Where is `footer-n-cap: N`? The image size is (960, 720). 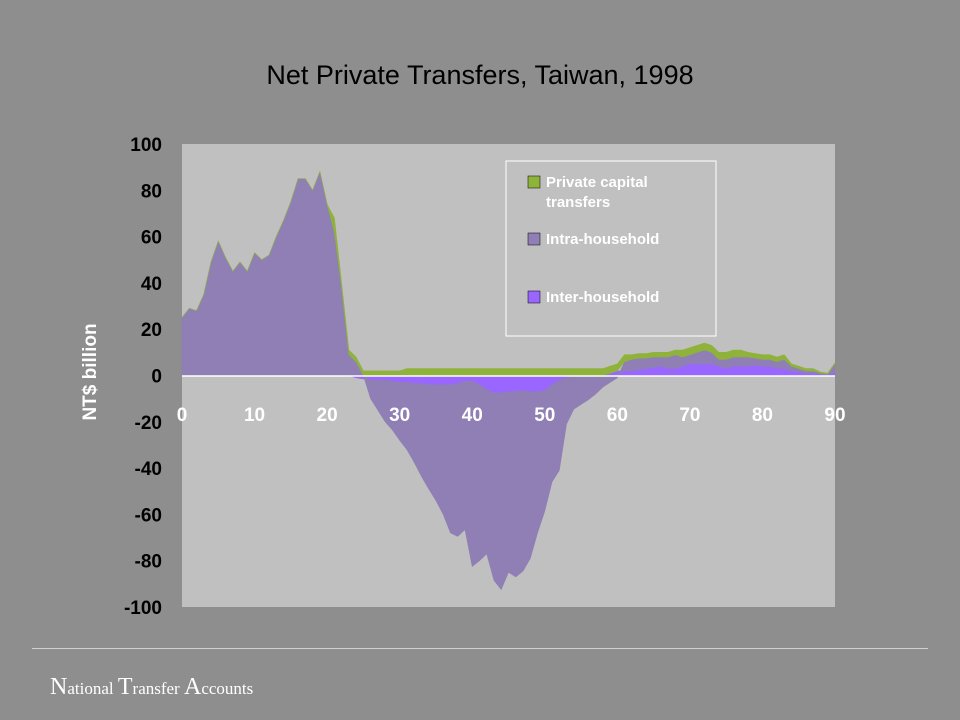 footer-n-cap: N is located at coordinates (59, 687).